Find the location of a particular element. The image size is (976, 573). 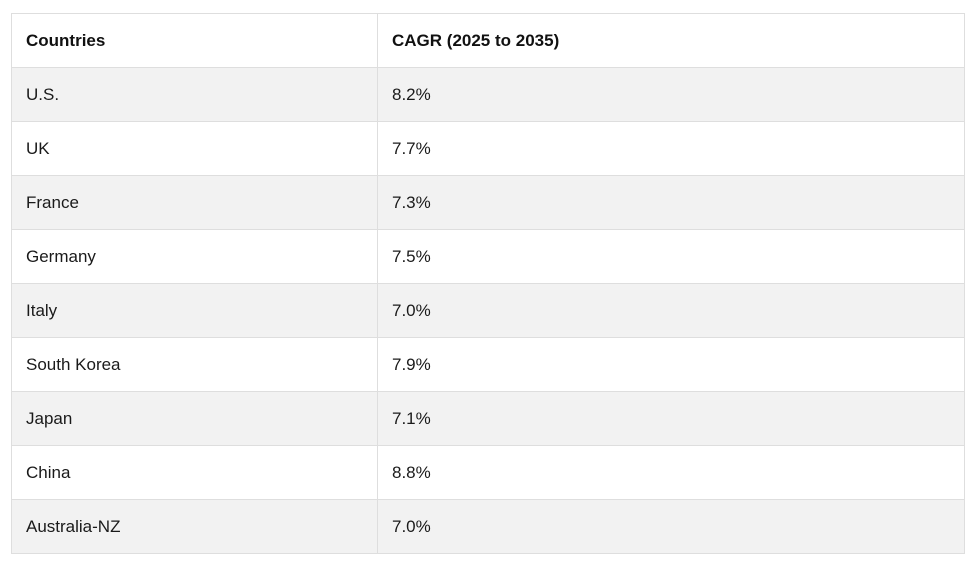

country-cell: Japan is located at coordinates (194, 418).